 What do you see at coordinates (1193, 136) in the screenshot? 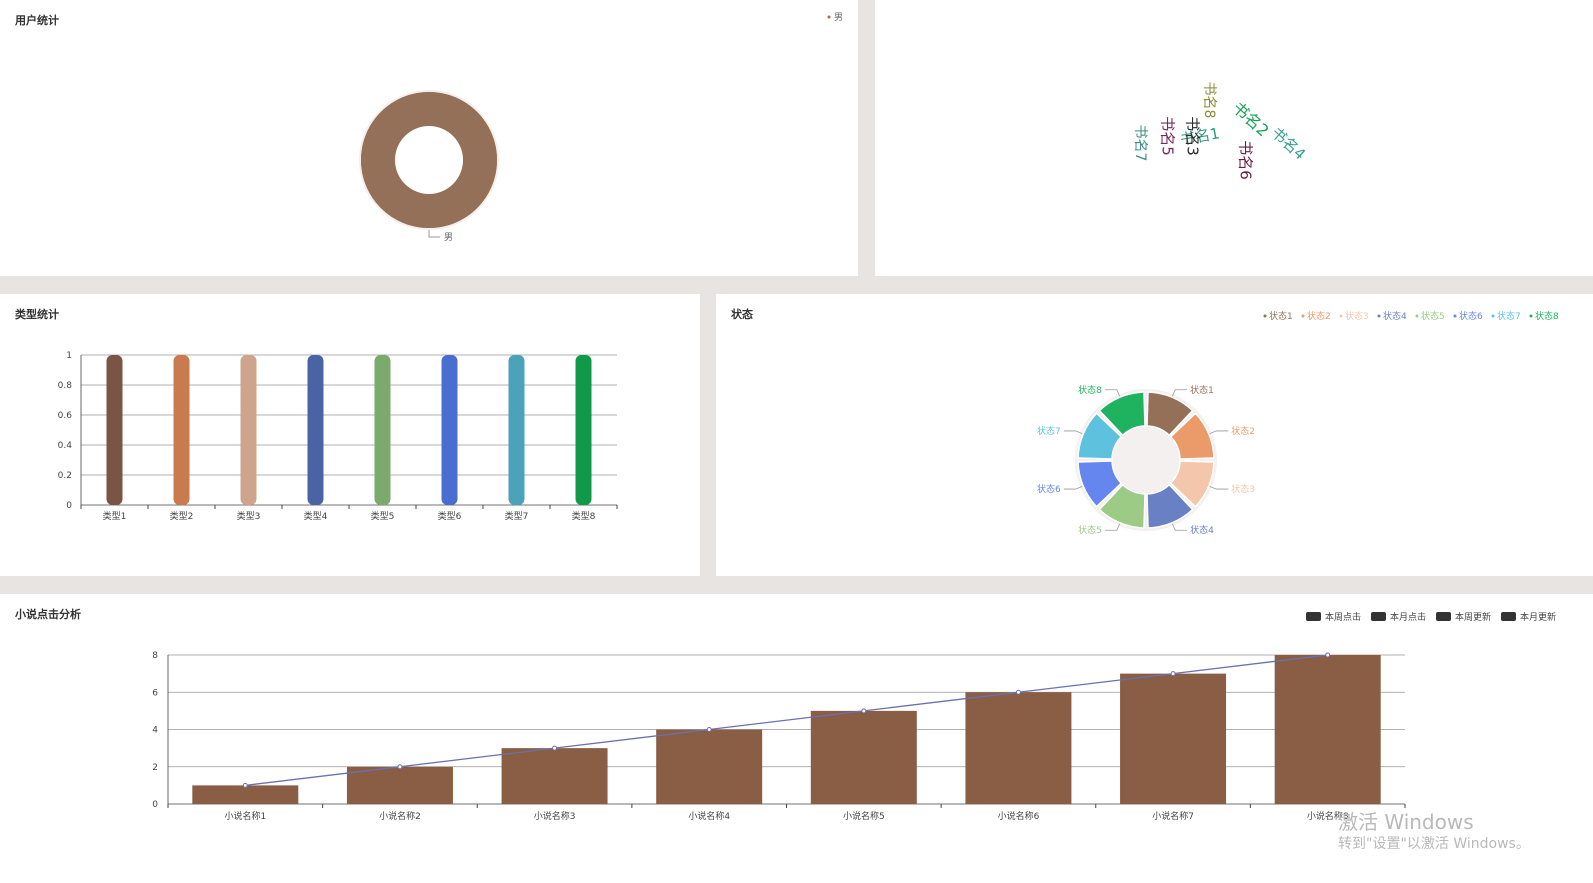
I see `wordcloud-word: 书名3` at bounding box center [1193, 136].